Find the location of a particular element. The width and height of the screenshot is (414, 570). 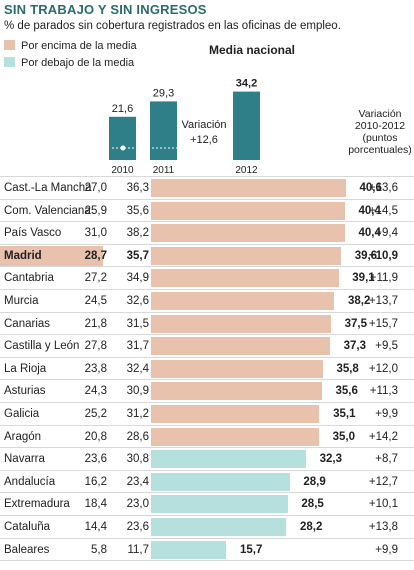

value-2012: 39,1 is located at coordinates (363, 278).